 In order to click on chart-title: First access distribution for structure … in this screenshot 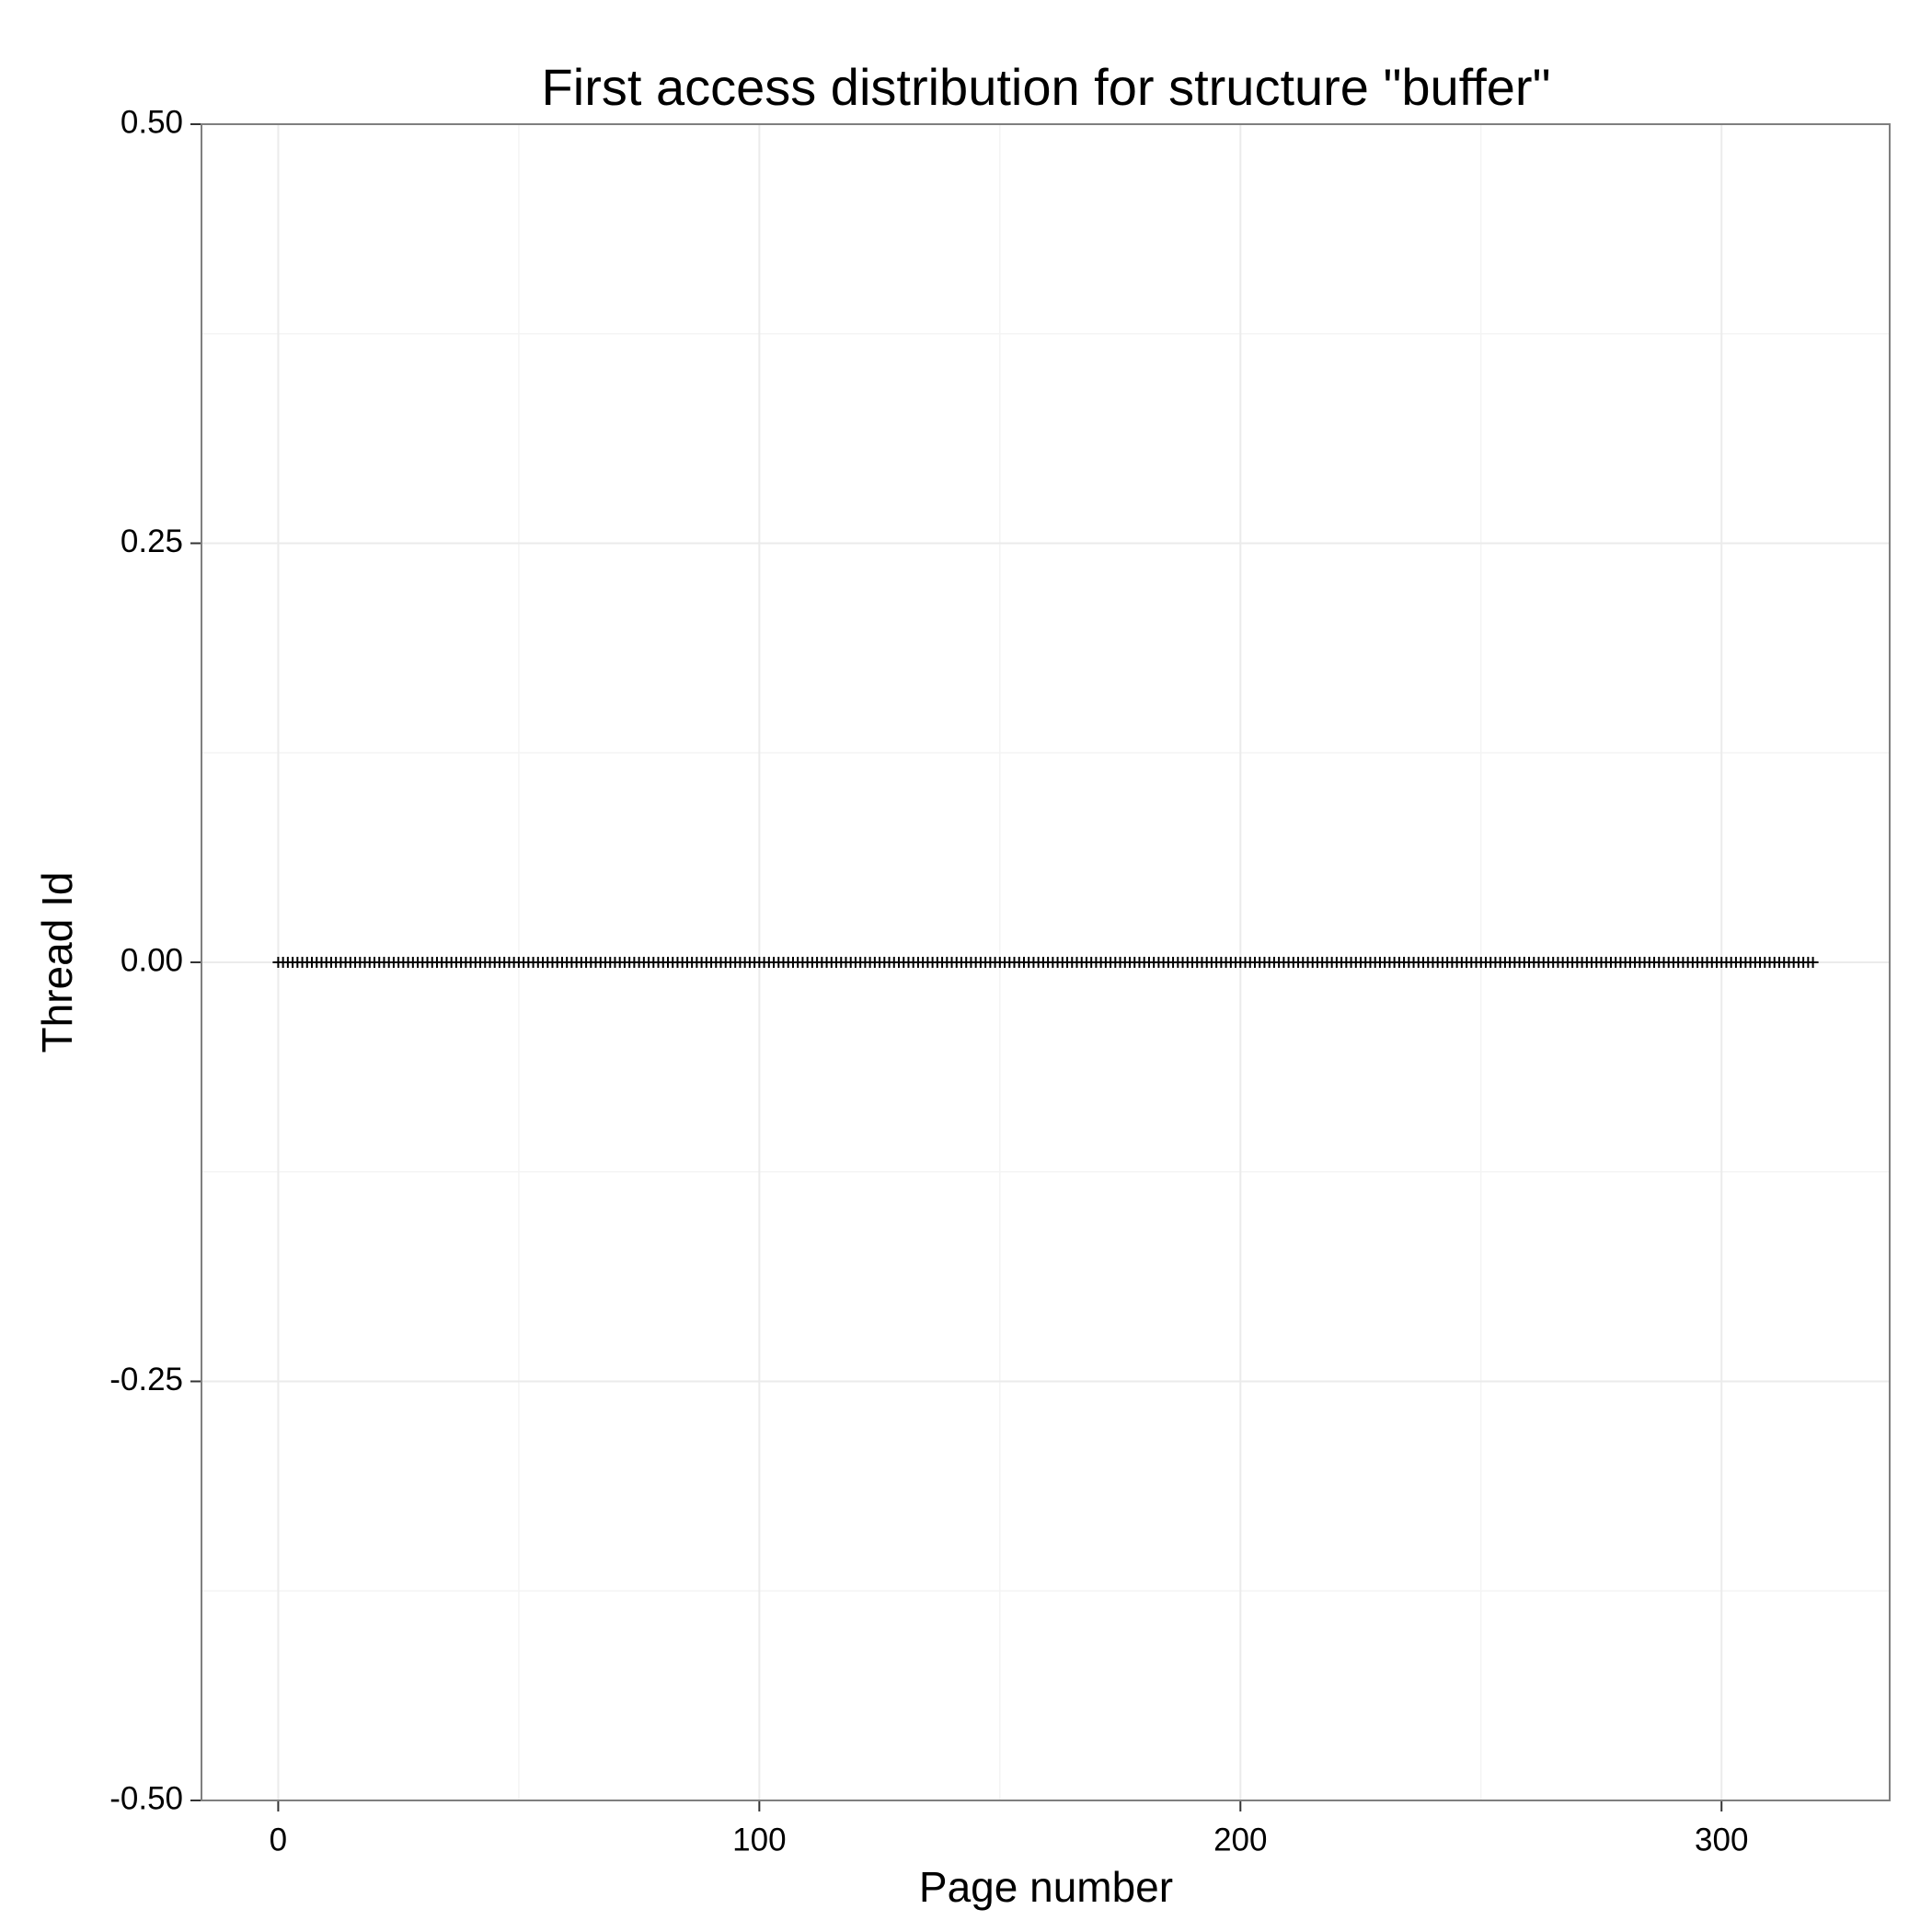, I will do `click(1046, 87)`.